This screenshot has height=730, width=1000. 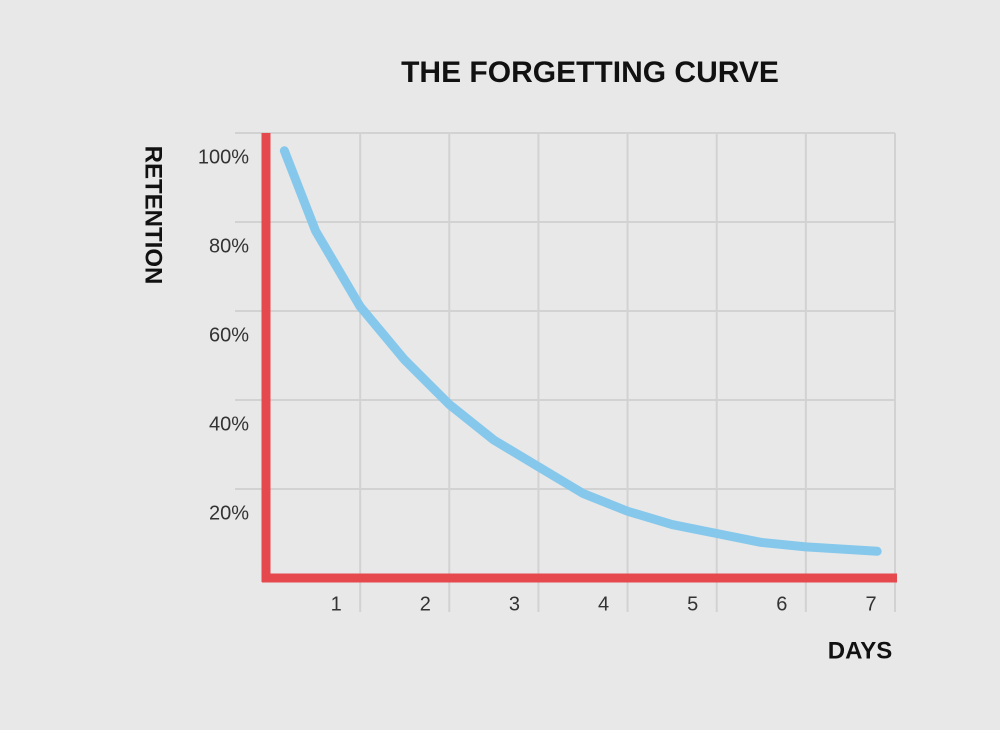 What do you see at coordinates (860, 650) in the screenshot?
I see `x-axis-label: DAYS` at bounding box center [860, 650].